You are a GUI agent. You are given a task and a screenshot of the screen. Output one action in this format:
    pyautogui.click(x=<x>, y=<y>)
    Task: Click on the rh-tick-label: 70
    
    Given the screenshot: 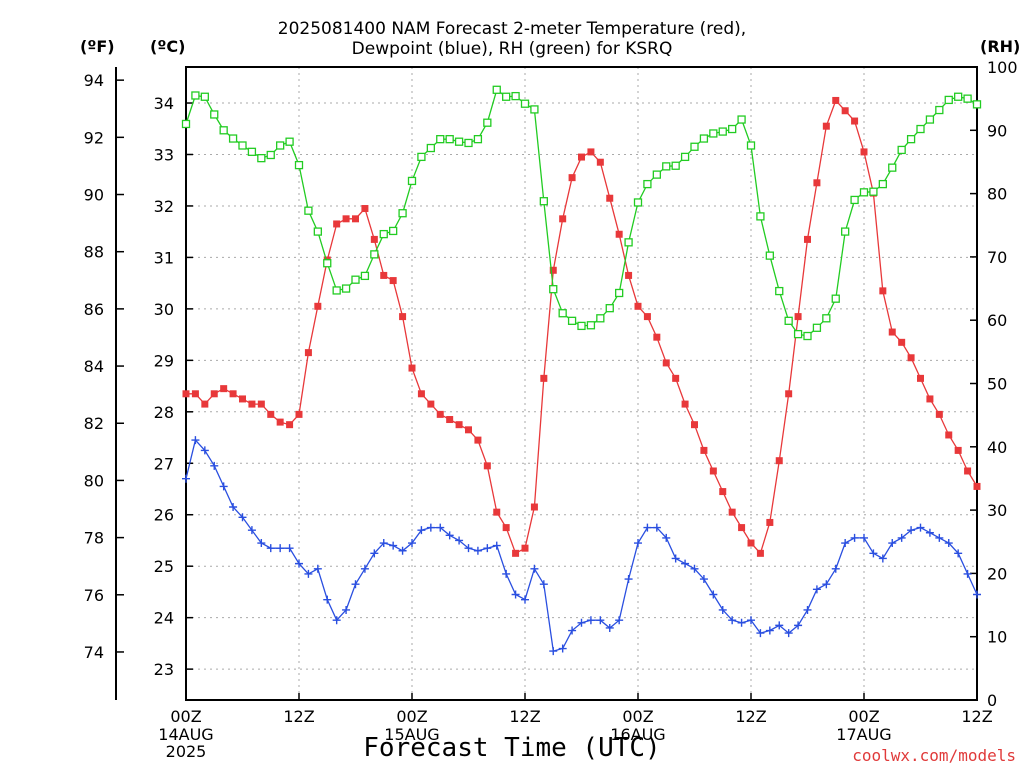 What is the action you would take?
    pyautogui.click(x=997, y=257)
    